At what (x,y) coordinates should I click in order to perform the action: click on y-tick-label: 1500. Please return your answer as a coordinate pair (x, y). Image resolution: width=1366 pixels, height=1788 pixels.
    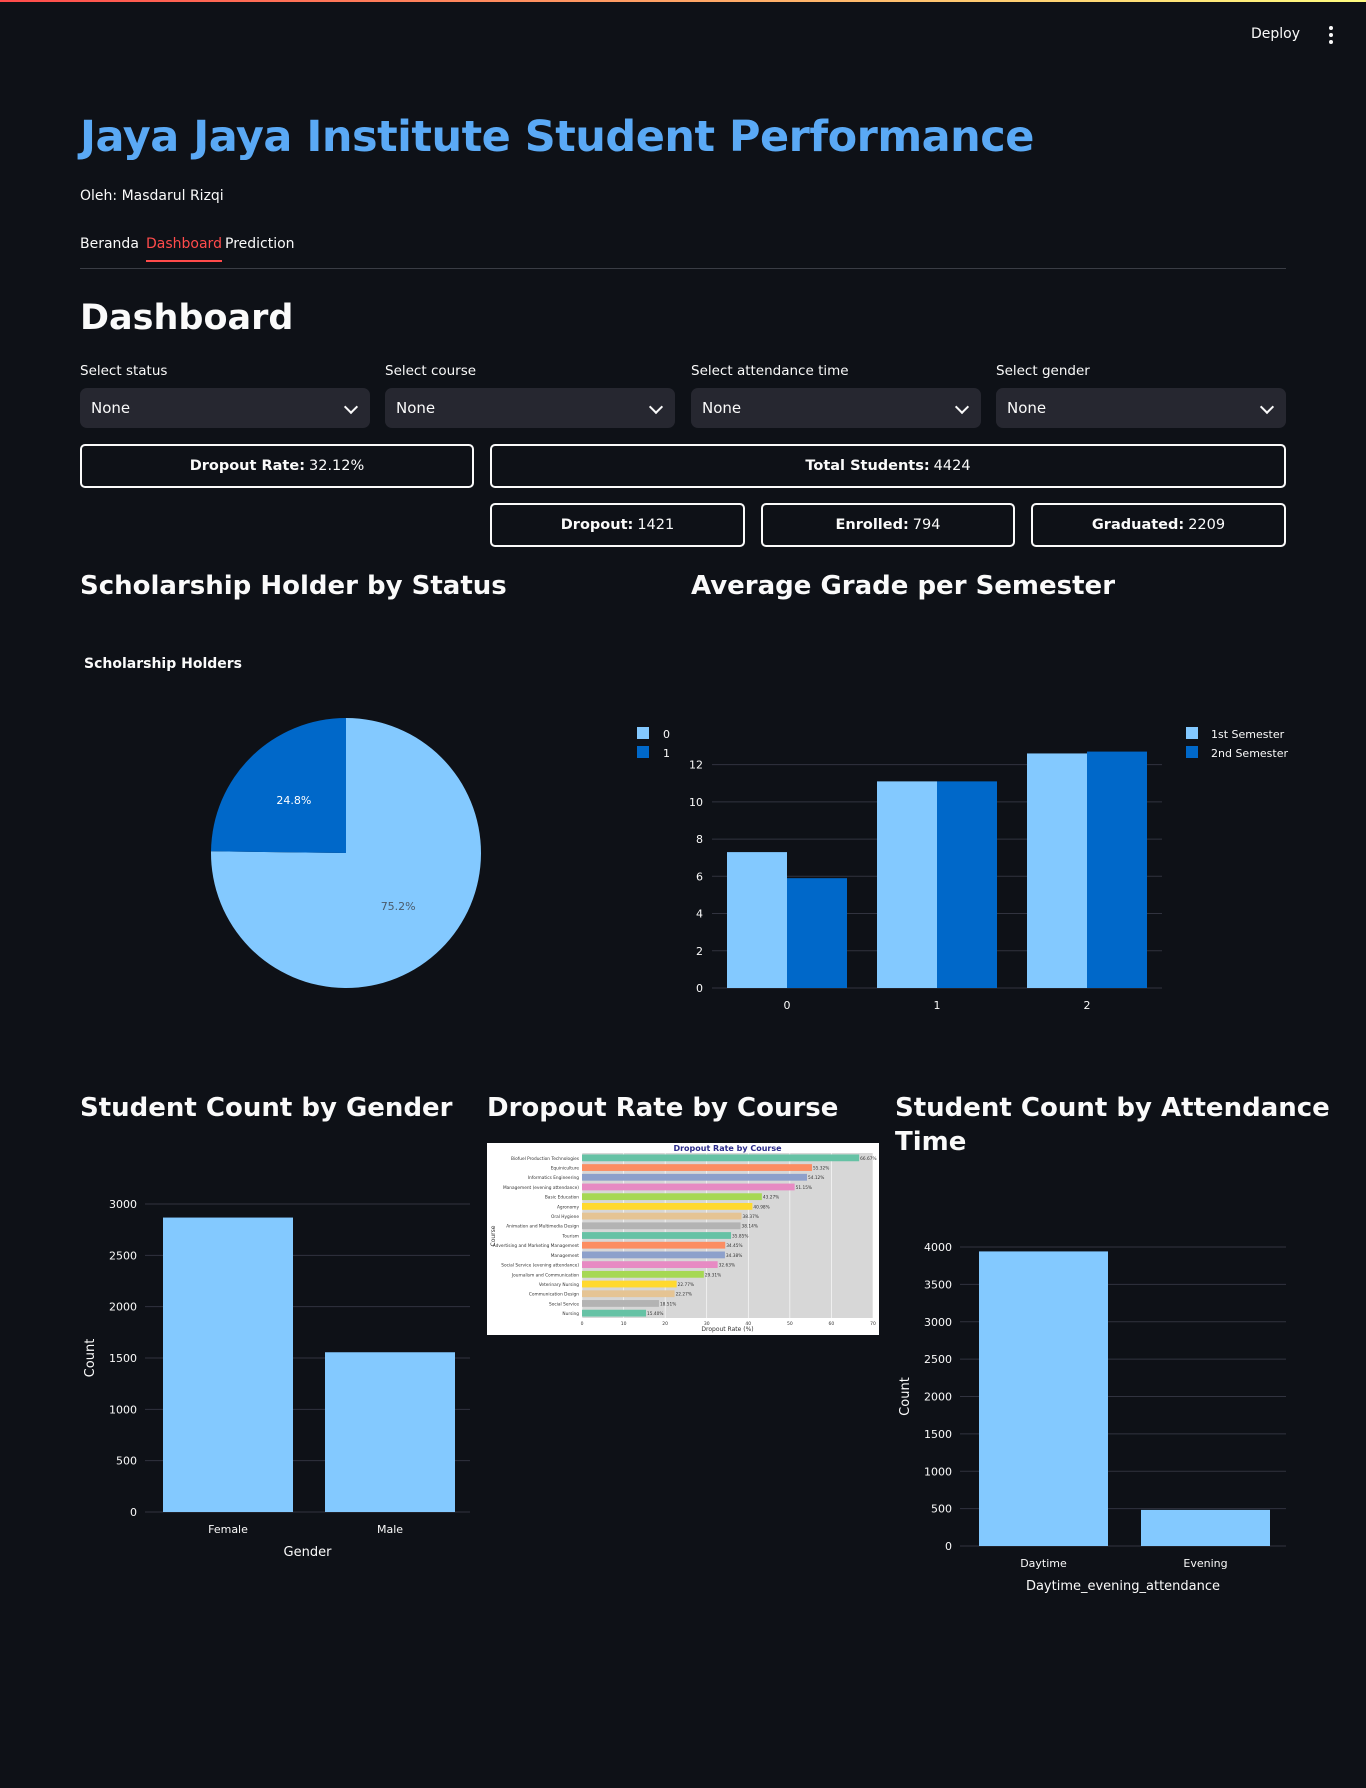
    Looking at the image, I should click on (123, 1358).